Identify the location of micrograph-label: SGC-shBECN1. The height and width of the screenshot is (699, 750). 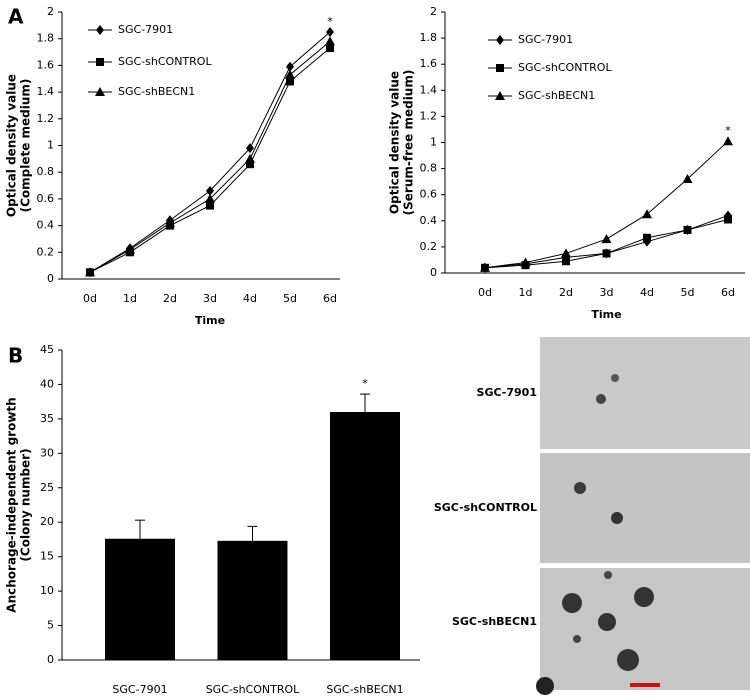
(494, 621).